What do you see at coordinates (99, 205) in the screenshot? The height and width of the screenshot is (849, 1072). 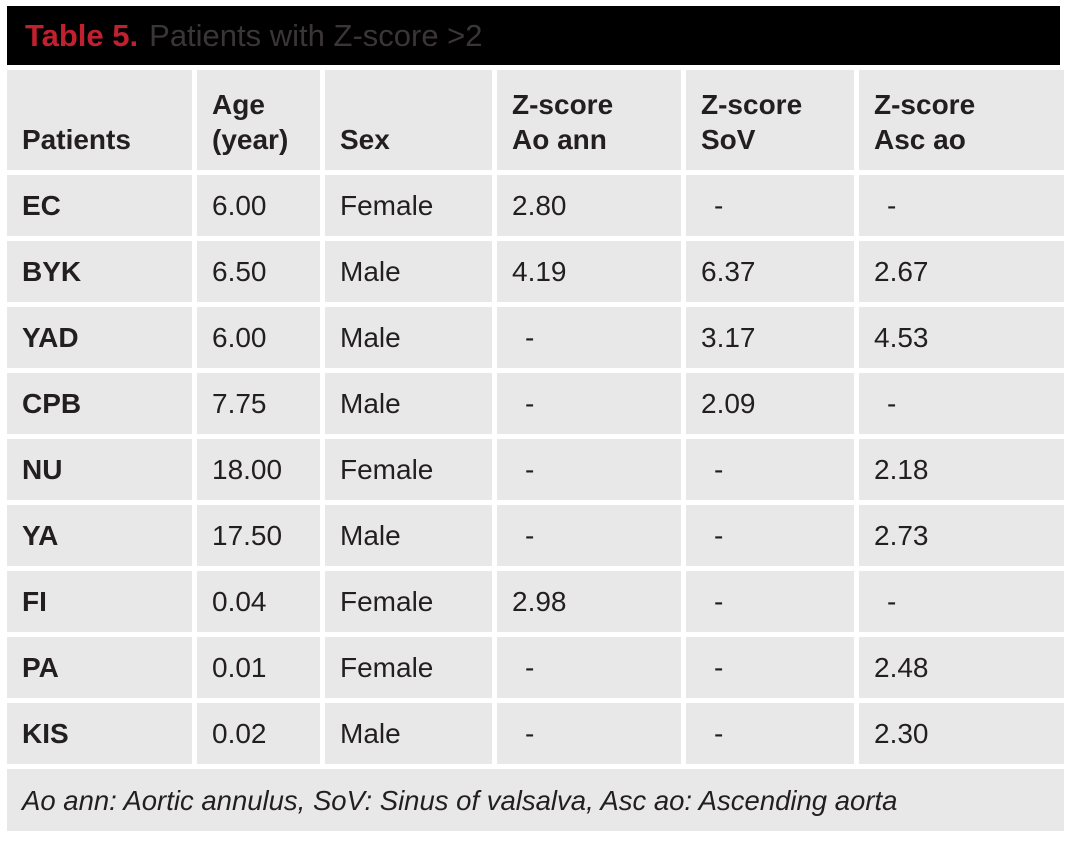 I see `patient-id-cell: EC` at bounding box center [99, 205].